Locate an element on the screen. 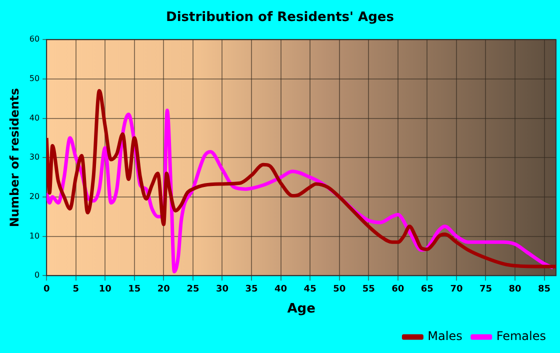 Image resolution: width=560 pixels, height=353 pixels. y-tick-label: 20 is located at coordinates (34, 197).